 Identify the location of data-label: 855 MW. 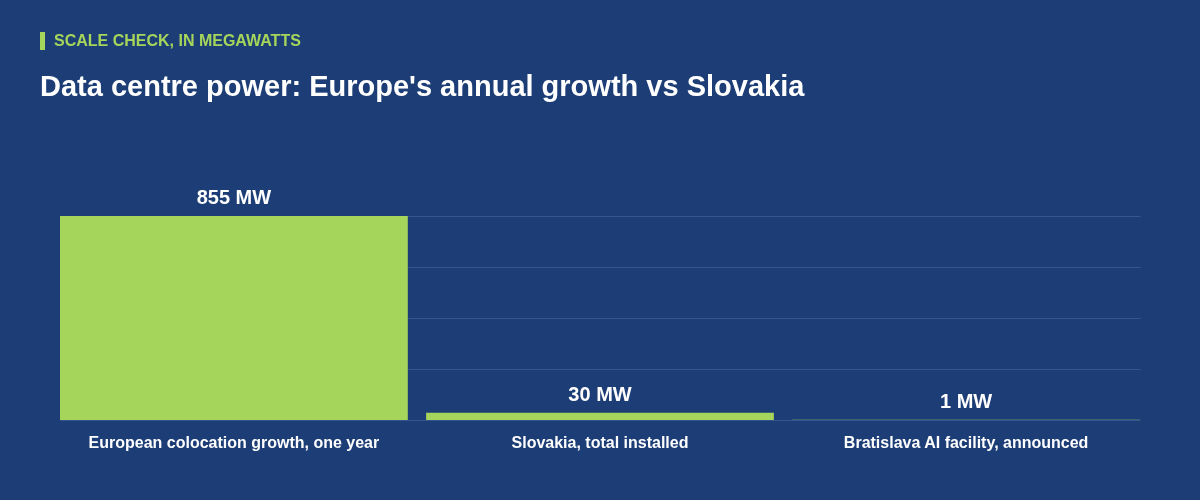
(234, 197).